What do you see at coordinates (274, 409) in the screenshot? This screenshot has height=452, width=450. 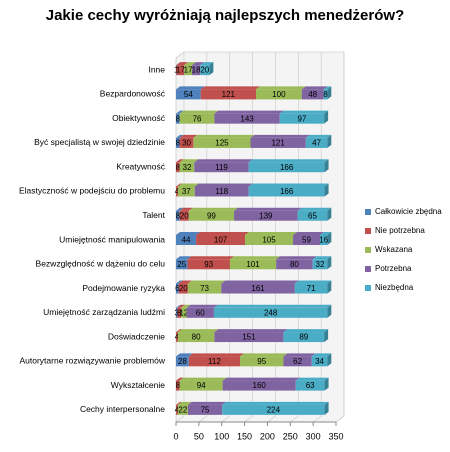 I see `data-label: 224` at bounding box center [274, 409].